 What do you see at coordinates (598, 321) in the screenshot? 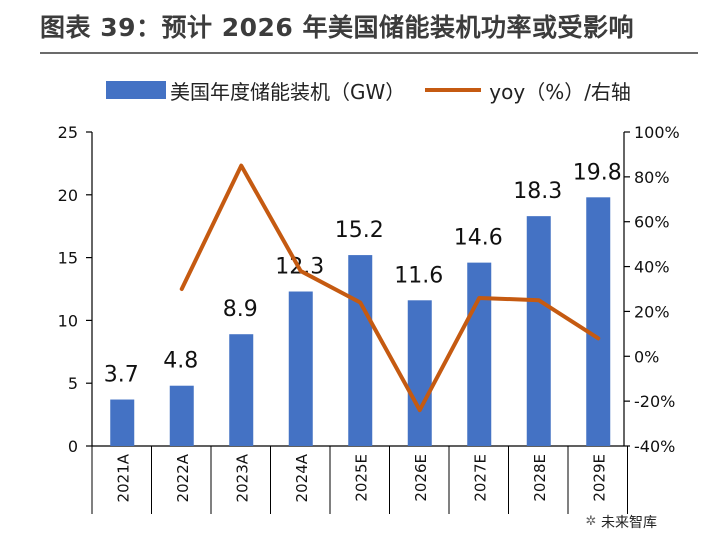
I see `bar-2029E` at bounding box center [598, 321].